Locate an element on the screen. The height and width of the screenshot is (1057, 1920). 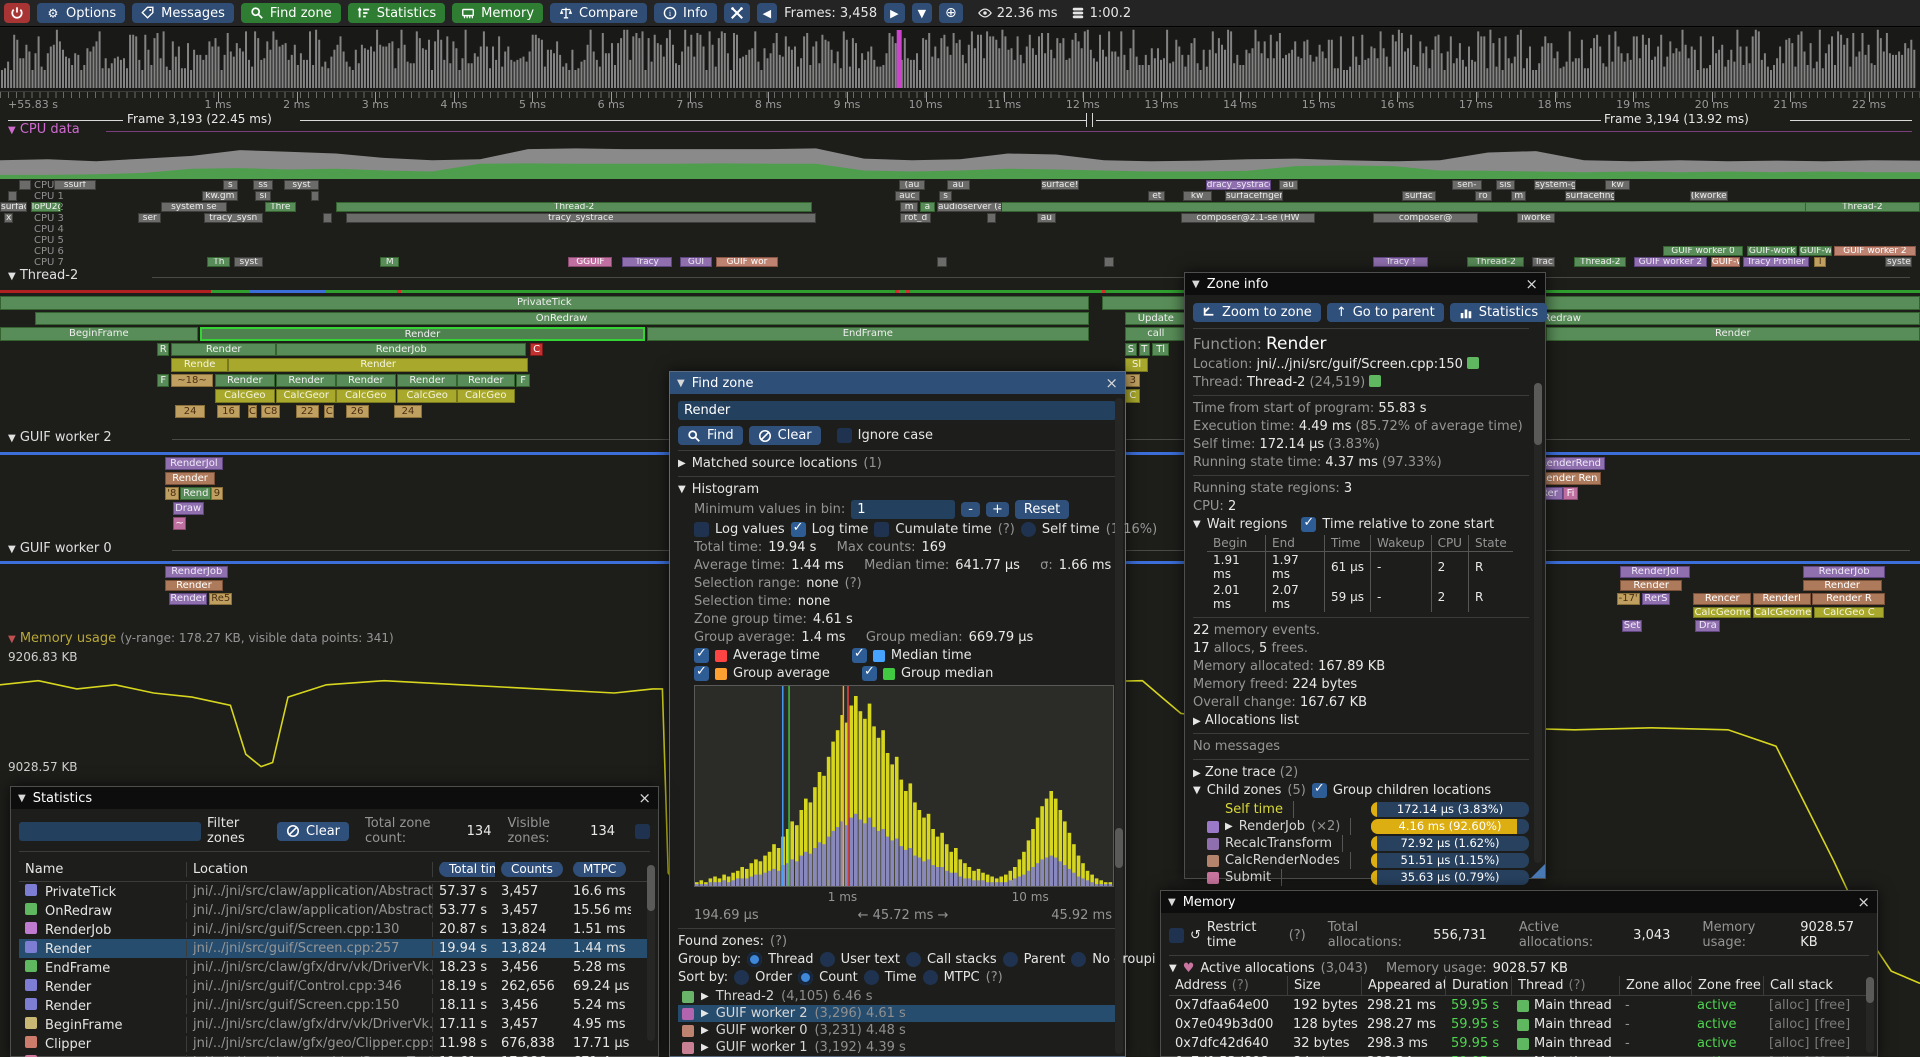
child-zone-self-time: Self time 172.14 µs (3.83%) is located at coordinates (1361, 809).